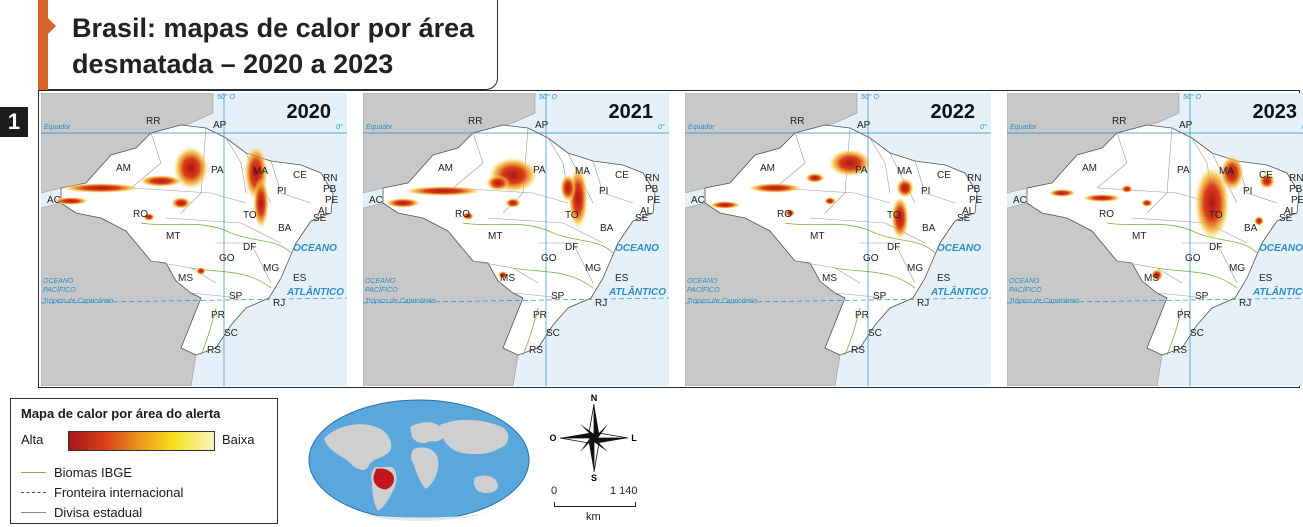  Describe the element at coordinates (519, 240) in the screenshot. I see `brazil-territory` at that location.